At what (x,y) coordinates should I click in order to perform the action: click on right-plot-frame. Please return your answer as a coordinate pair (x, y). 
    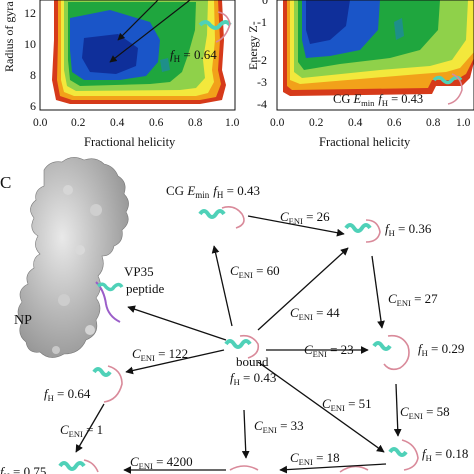
    Looking at the image, I should click on (375, 55).